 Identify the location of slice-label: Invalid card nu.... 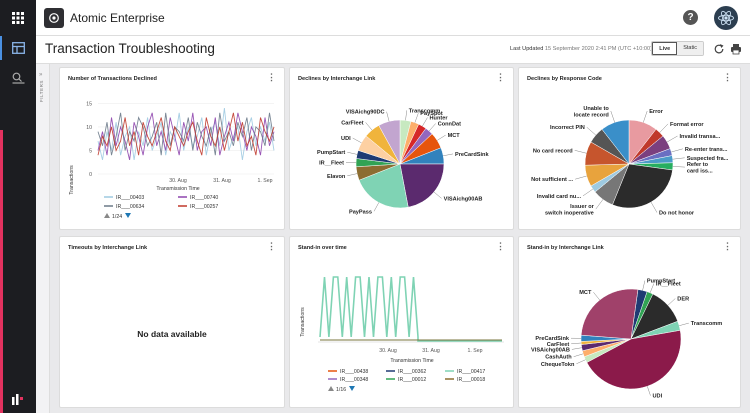
(559, 197).